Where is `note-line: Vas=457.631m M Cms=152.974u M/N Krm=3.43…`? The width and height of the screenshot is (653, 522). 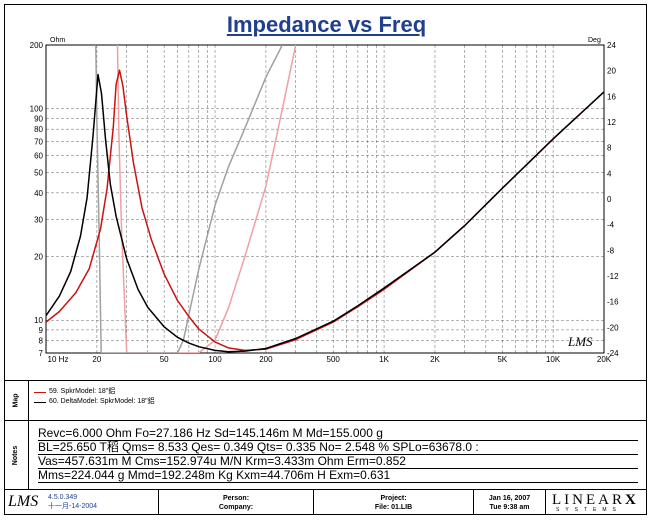
note-line: Vas=457.631m M Cms=152.974u M/N Krm=3.43… is located at coordinates (338, 461).